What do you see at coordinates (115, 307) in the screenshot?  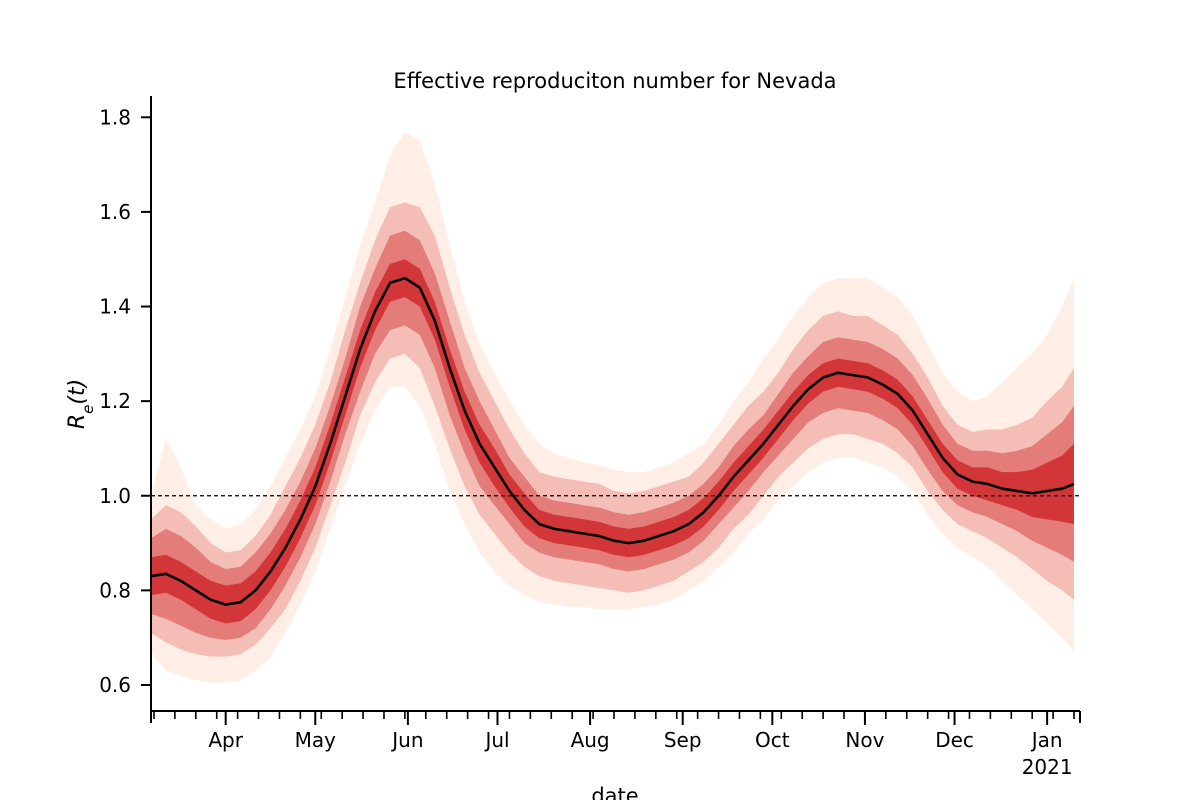 I see `y-tick-label: 1.4` at bounding box center [115, 307].